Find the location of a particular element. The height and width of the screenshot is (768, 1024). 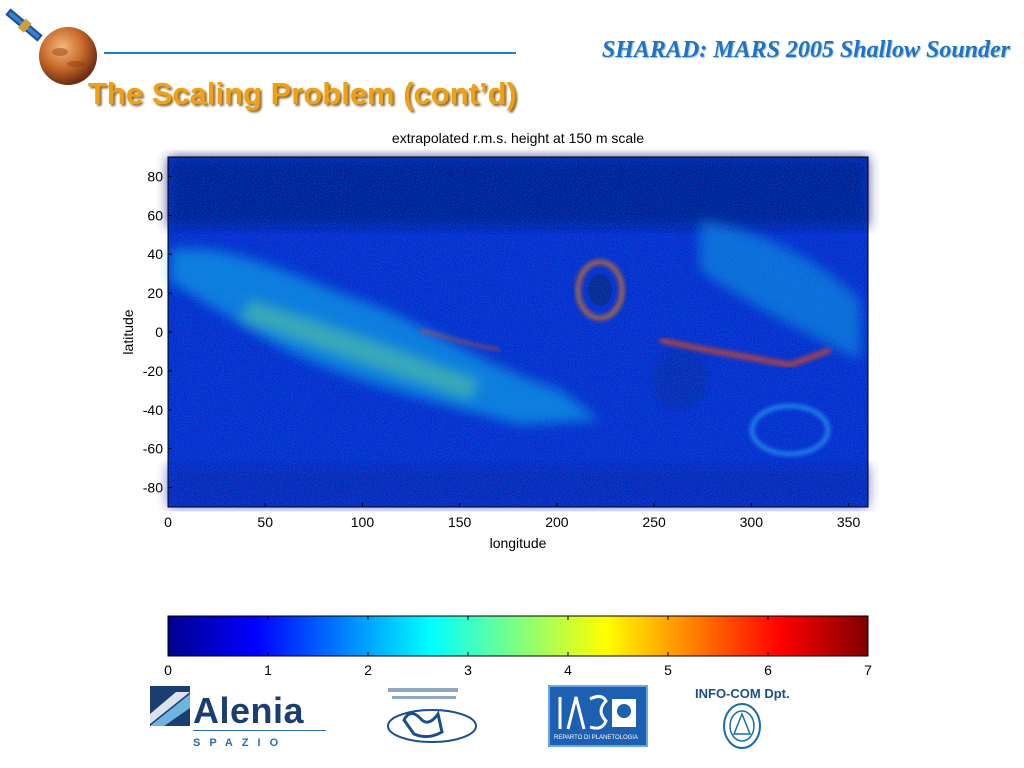

x-tick-label: 200 is located at coordinates (557, 522).